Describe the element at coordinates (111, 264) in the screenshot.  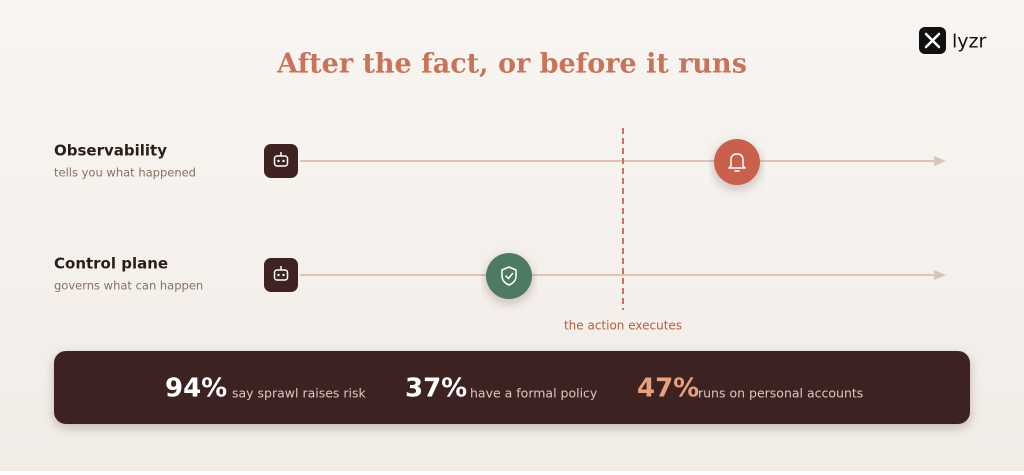
I see `row-label: Control plane` at that location.